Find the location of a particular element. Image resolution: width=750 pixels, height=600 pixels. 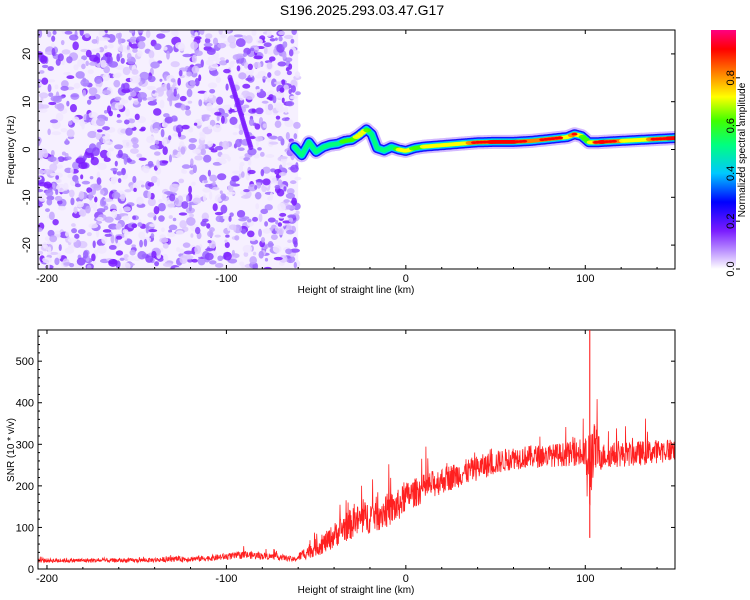

noise-streak is located at coordinates (251, 147).